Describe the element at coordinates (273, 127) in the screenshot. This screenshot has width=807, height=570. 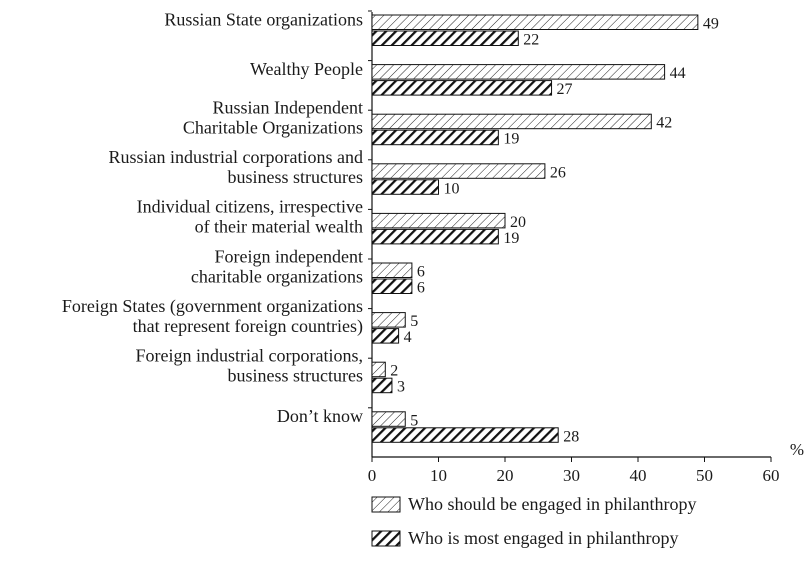
I see `category-label: Charitable Organizations` at that location.